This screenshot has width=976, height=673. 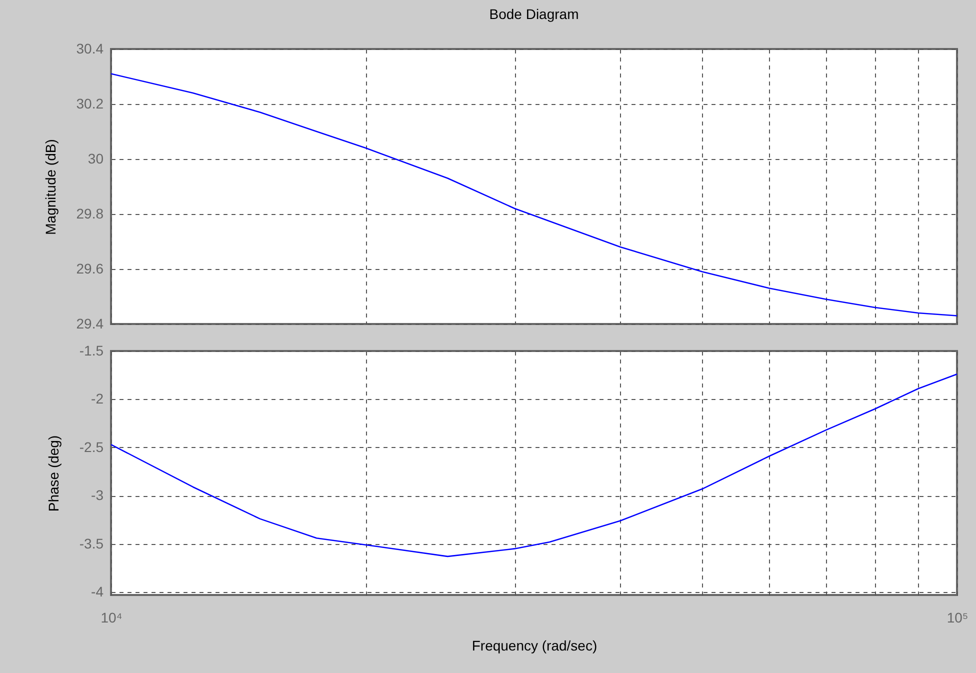 I want to click on y-tick-label: 29.8, so click(x=90, y=214).